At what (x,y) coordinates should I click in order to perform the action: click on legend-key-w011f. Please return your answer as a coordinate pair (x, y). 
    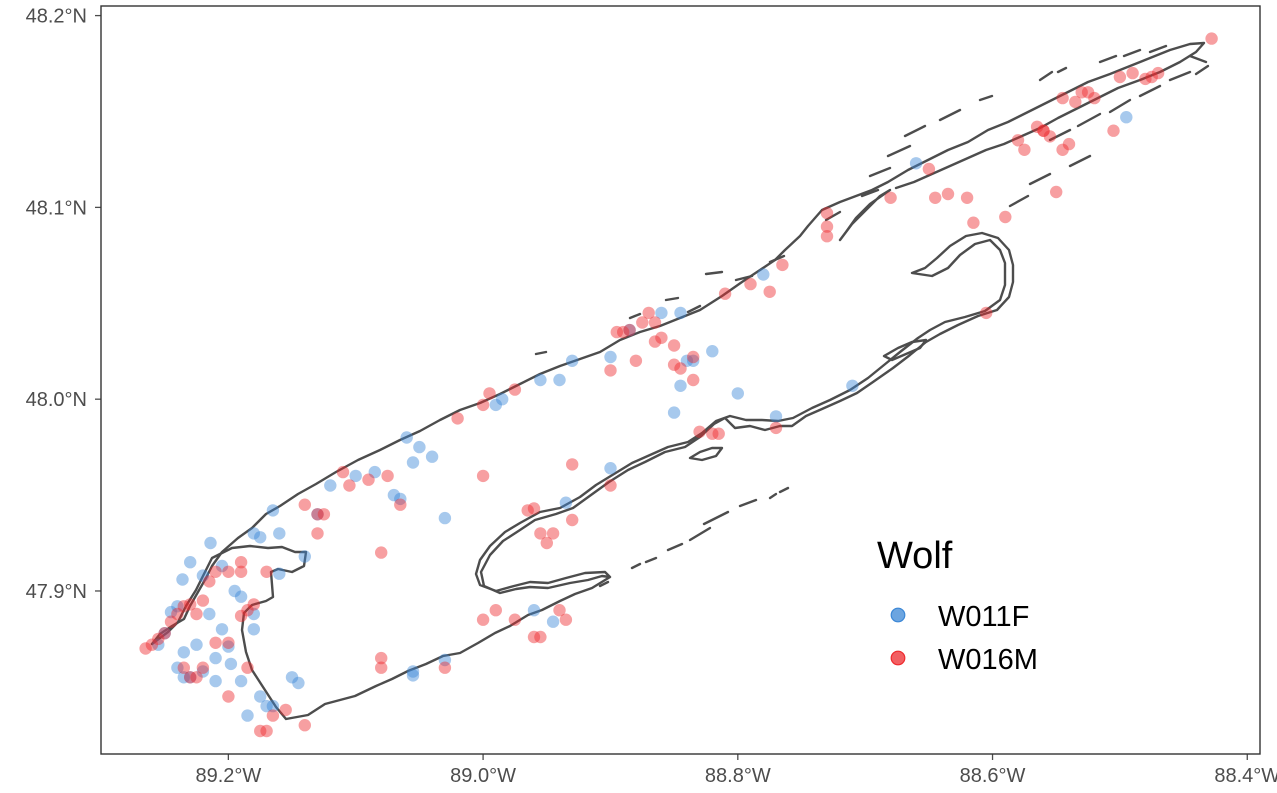
    Looking at the image, I should click on (898, 615).